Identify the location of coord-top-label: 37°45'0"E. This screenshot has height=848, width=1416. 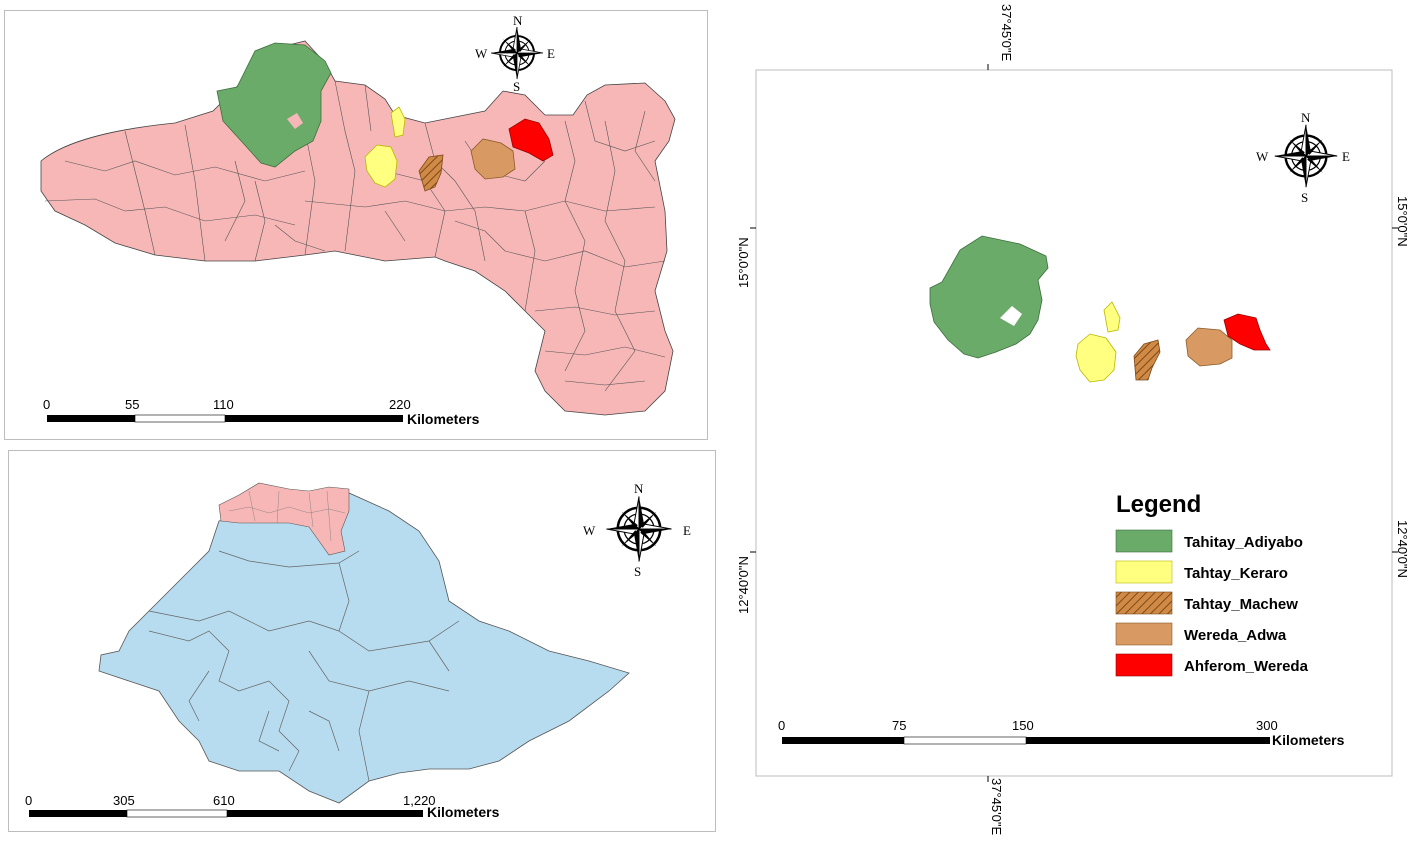
(1006, 32).